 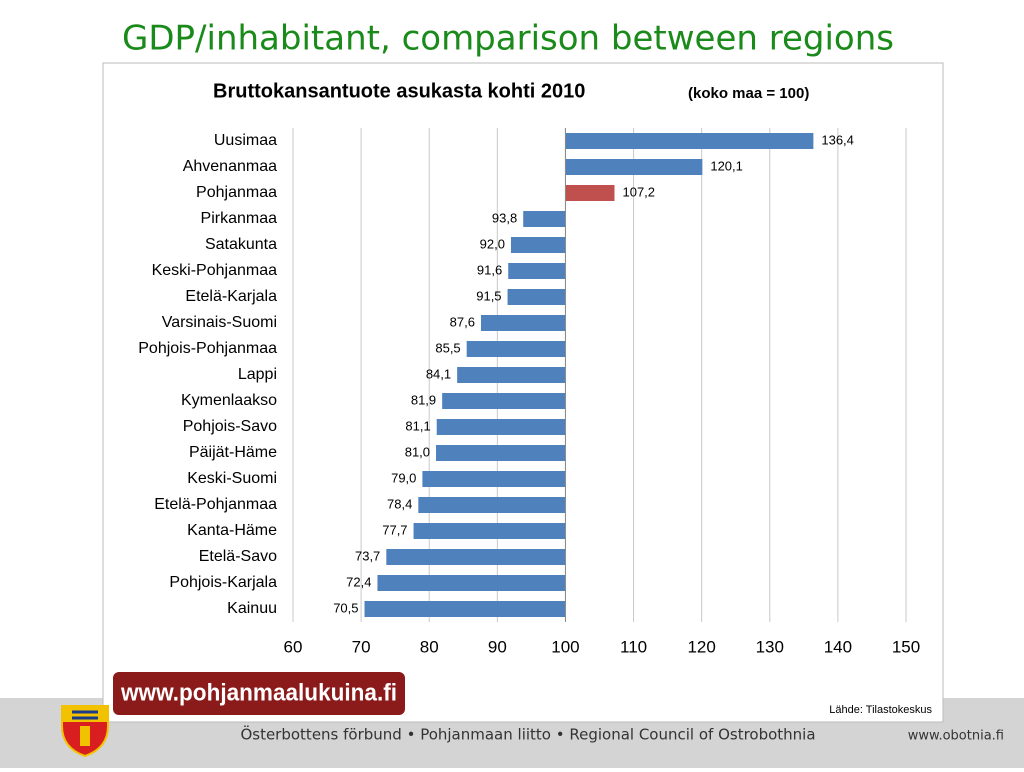 I want to click on category-label: Pohjois-Pohjanmaa, so click(x=207, y=348).